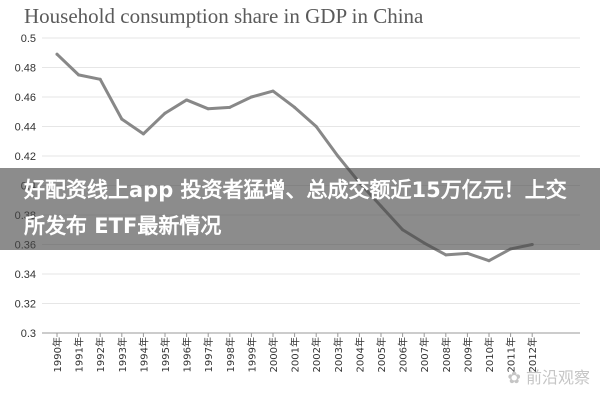  I want to click on x-tick-label: 2011年, so click(511, 354).